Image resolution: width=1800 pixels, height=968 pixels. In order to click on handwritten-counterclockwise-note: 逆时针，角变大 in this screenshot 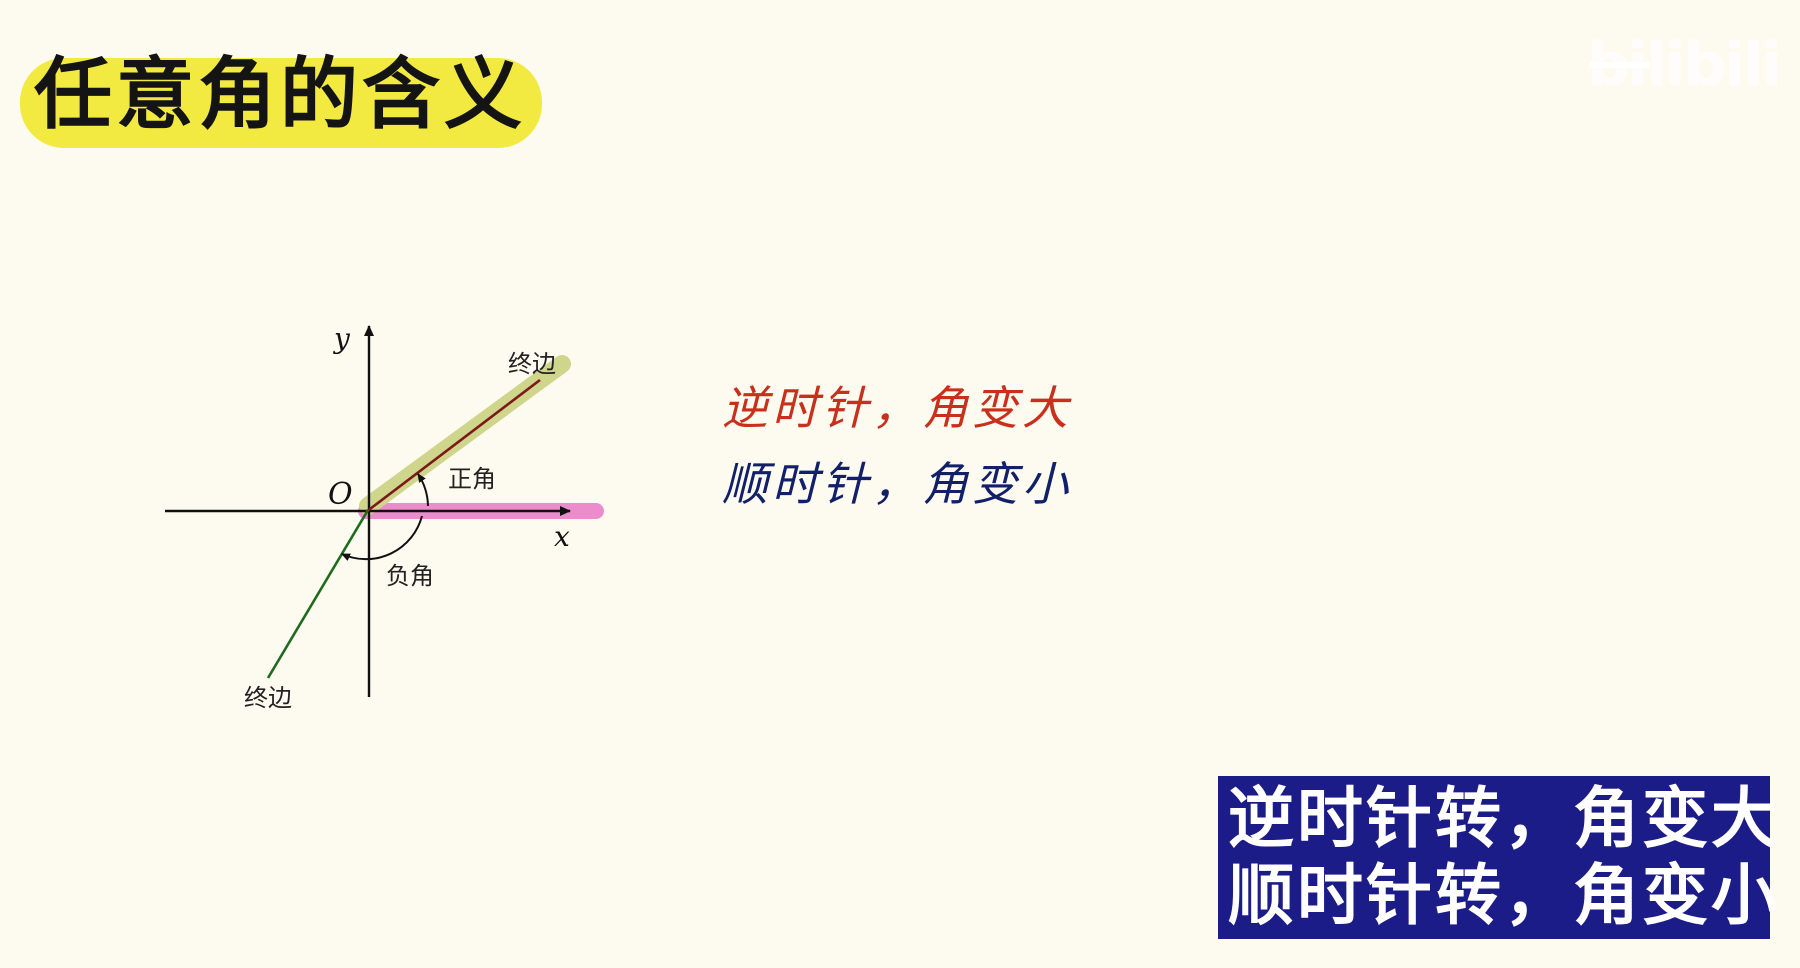, I will do `click(897, 408)`.